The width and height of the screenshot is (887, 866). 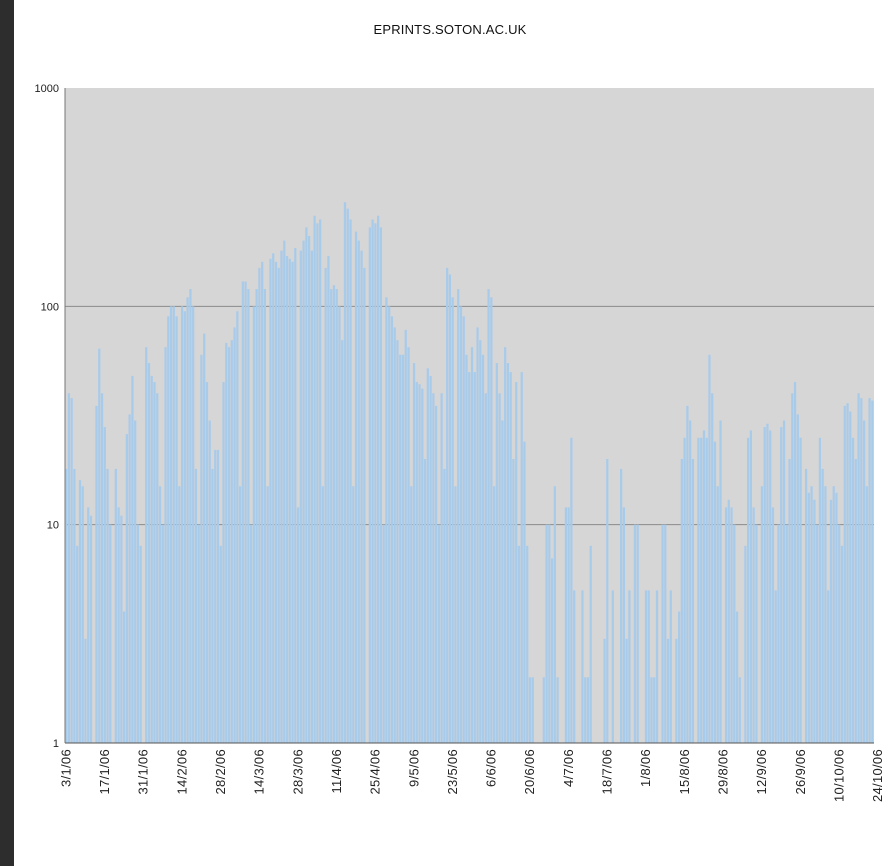 What do you see at coordinates (104, 771) in the screenshot?
I see `x-tick: 17/1/06` at bounding box center [104, 771].